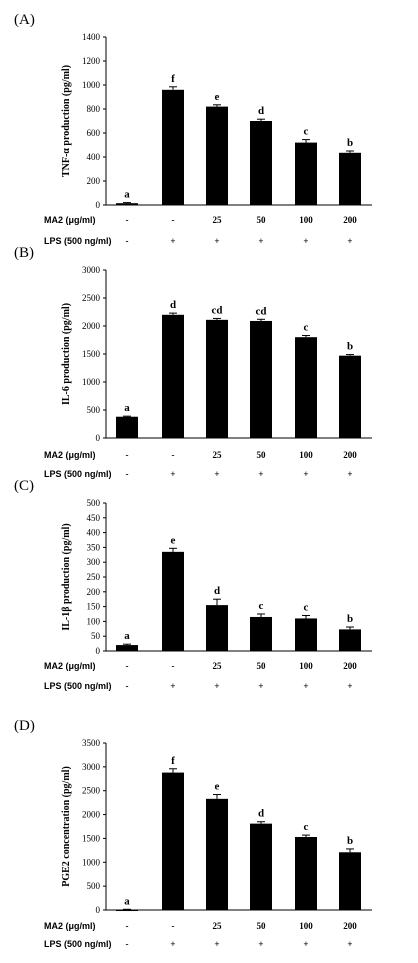 The height and width of the screenshot is (963, 418). I want to click on y-tick-label: 2000, so click(91, 326).